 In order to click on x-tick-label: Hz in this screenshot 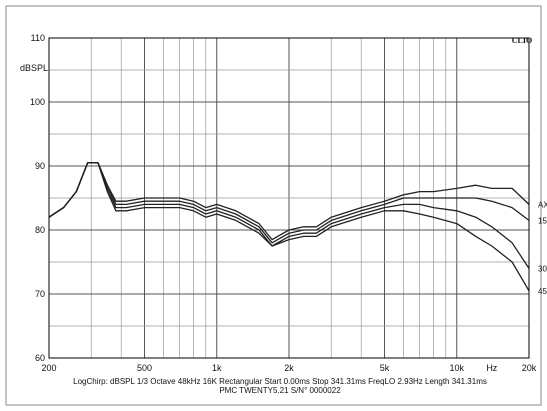, I will do `click(491, 368)`.